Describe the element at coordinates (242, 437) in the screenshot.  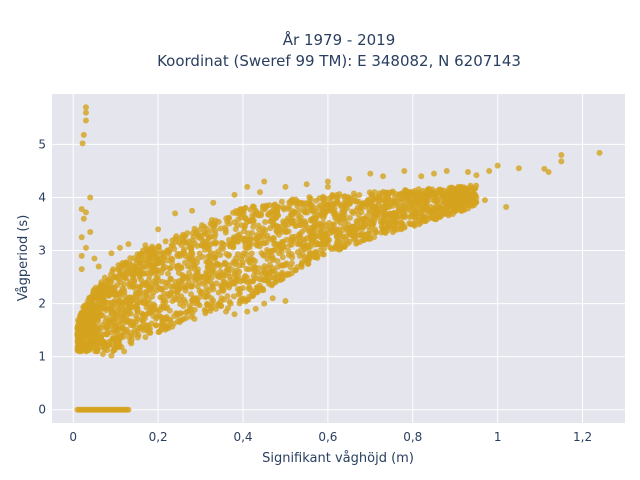
I see `x-tick-label: 0,4` at that location.